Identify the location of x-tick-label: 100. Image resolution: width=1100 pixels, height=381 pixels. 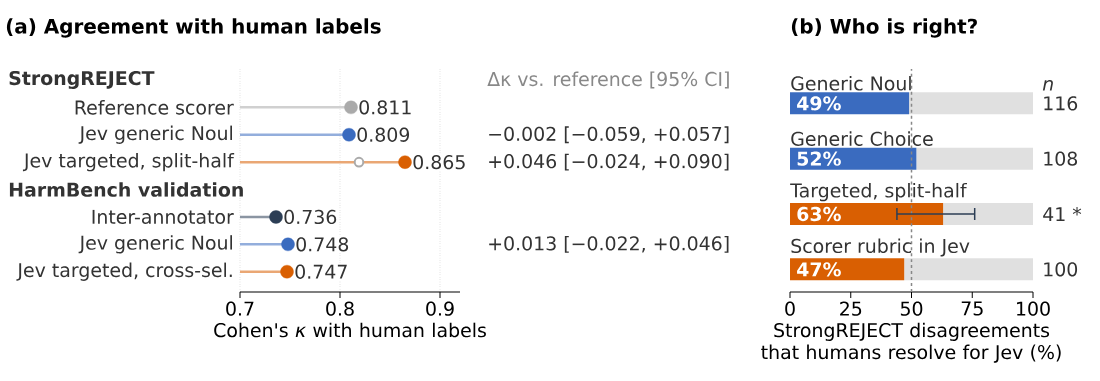
(1033, 308).